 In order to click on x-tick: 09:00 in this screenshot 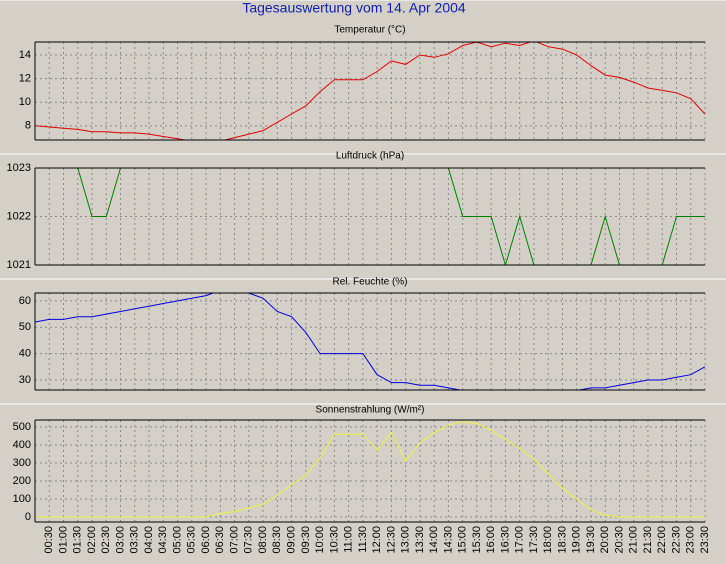, I will do `click(292, 540)`.